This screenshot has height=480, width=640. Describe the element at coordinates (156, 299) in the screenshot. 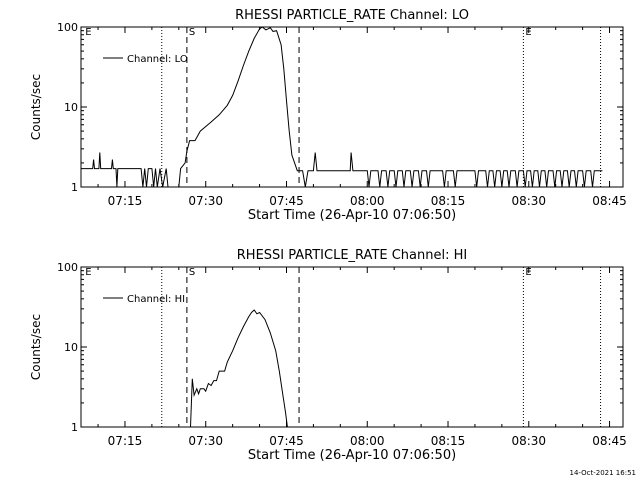

I see `legend-label: Channel: HI` at that location.